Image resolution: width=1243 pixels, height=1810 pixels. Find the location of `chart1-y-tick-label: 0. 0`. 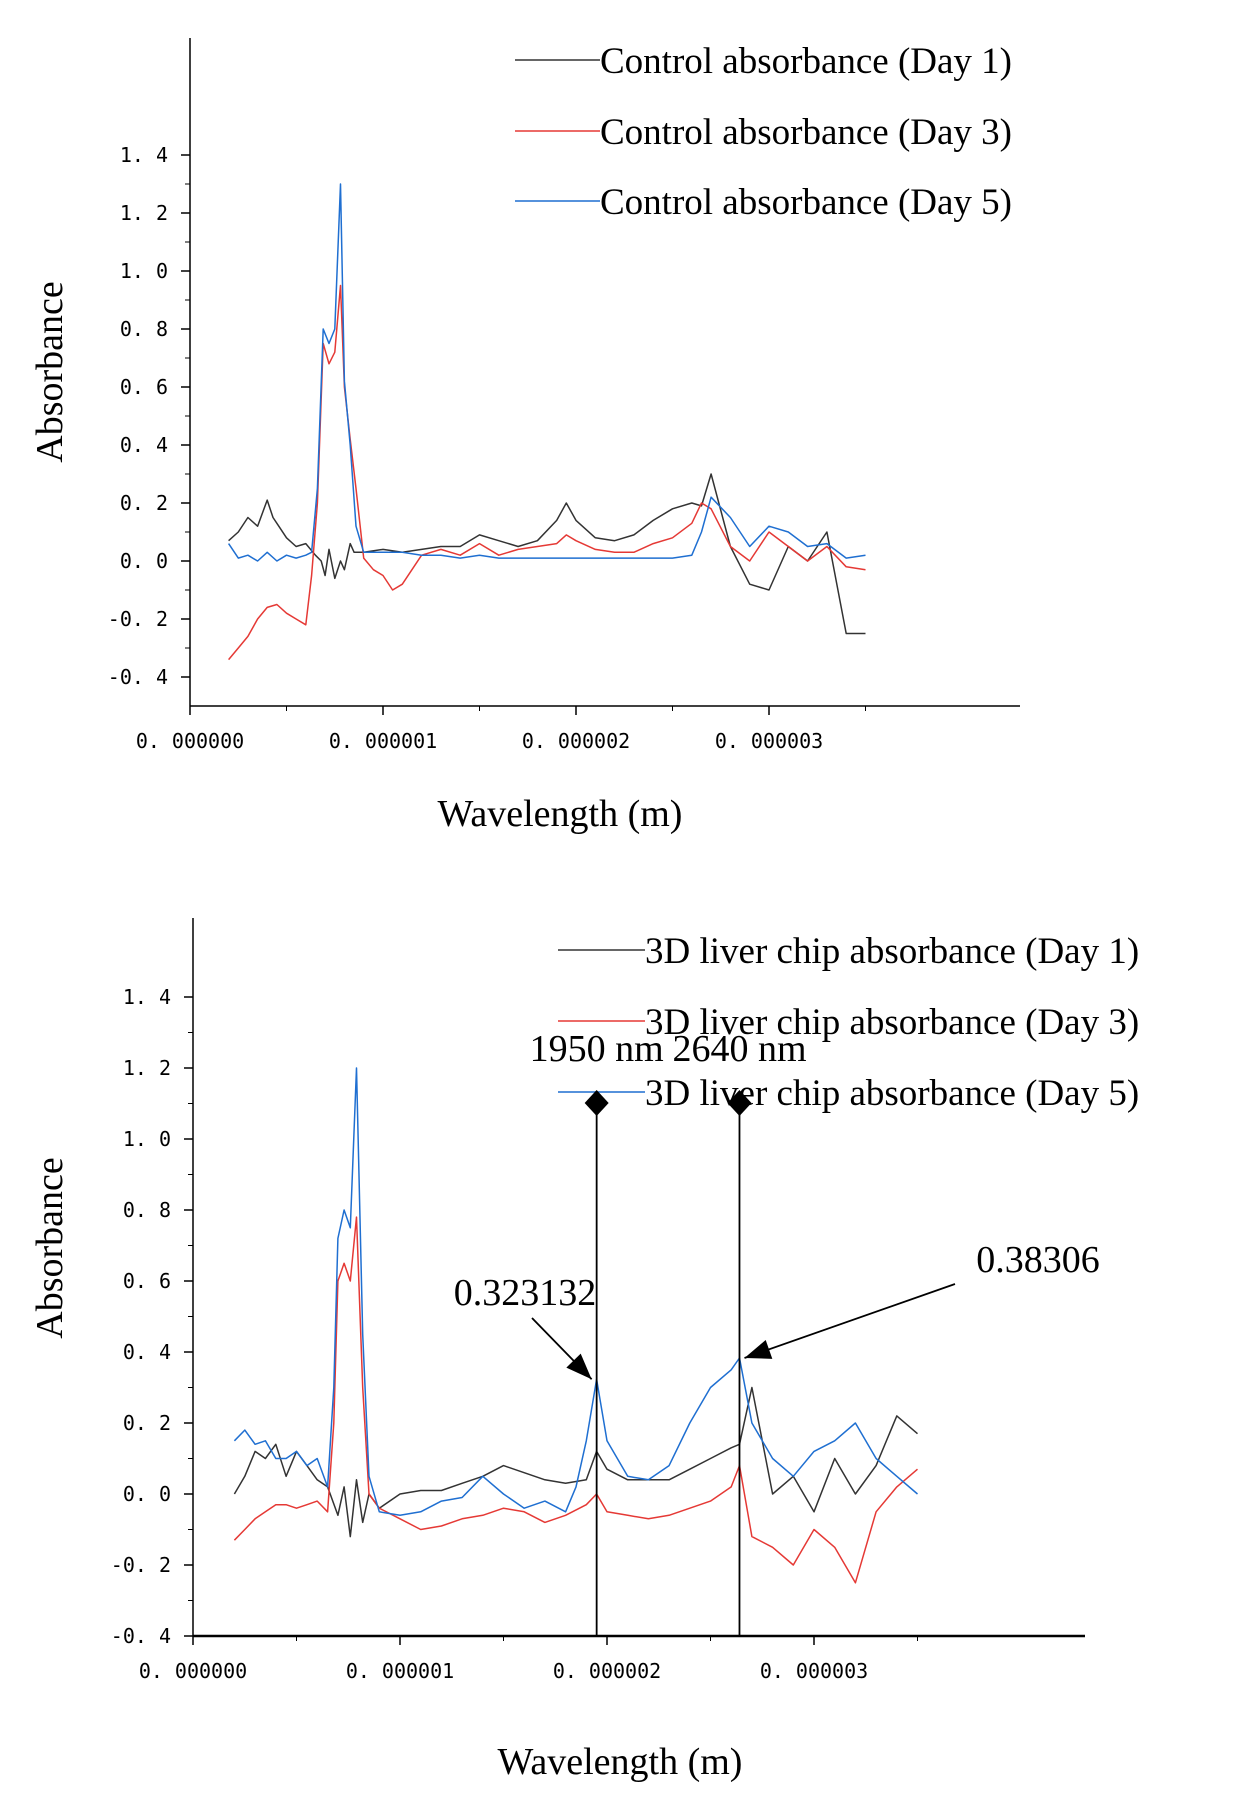

chart1-y-tick-label: 0. 0 is located at coordinates (144, 561).